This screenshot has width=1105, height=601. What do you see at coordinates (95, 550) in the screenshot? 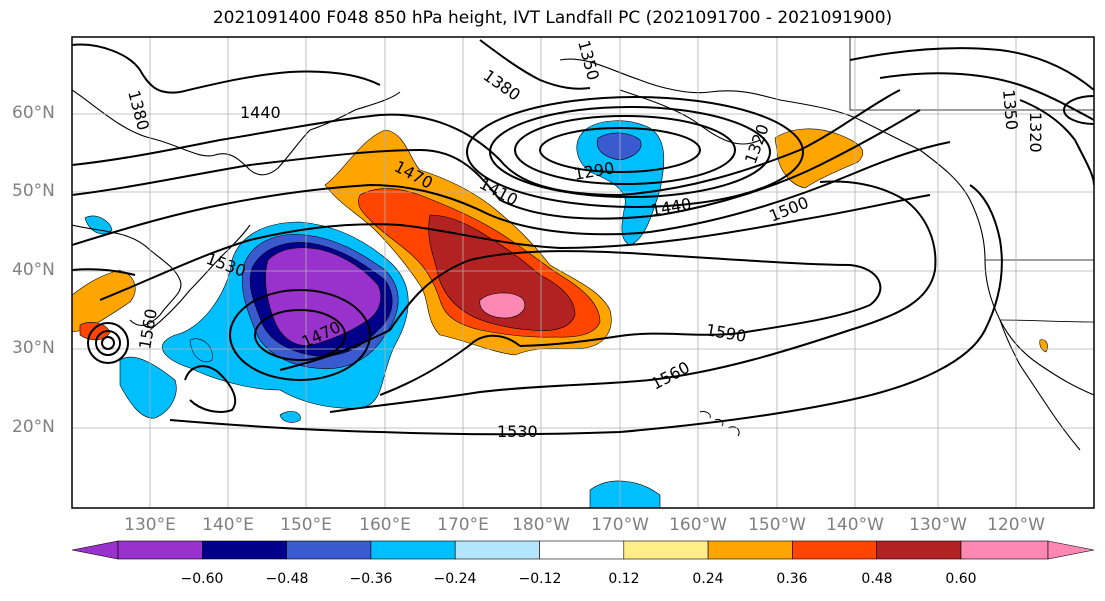
I see `colorbar-arrow-left` at bounding box center [95, 550].